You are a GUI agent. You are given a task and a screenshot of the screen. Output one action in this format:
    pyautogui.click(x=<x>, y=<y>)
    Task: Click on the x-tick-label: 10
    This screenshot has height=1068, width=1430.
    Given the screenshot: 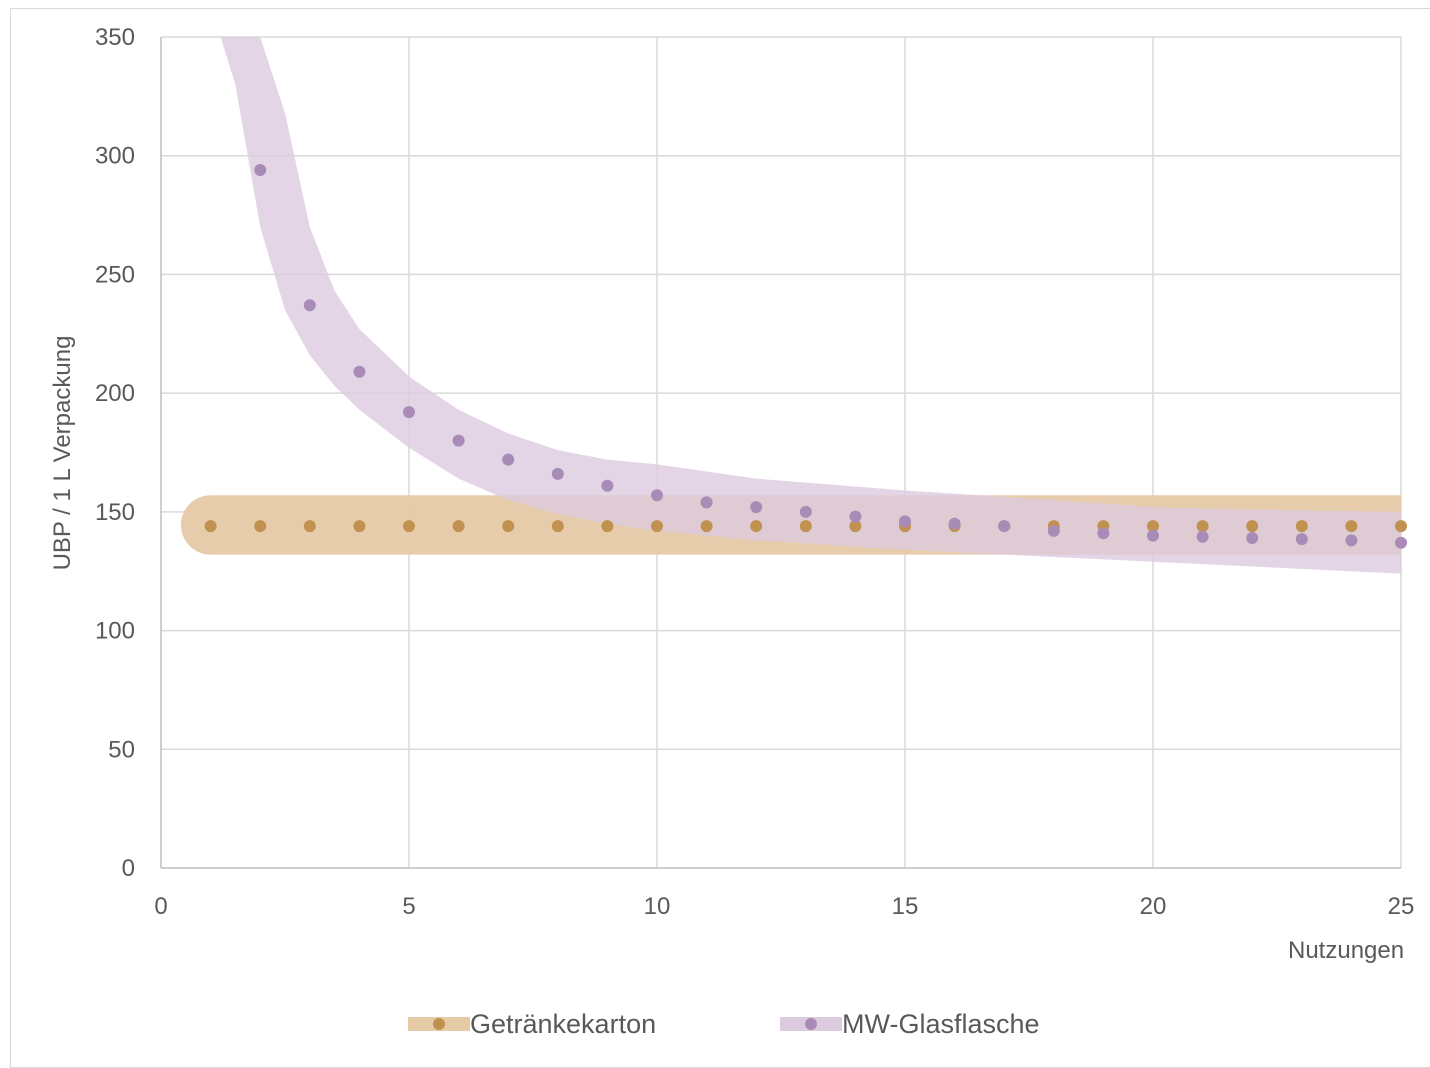 What is the action you would take?
    pyautogui.click(x=657, y=906)
    